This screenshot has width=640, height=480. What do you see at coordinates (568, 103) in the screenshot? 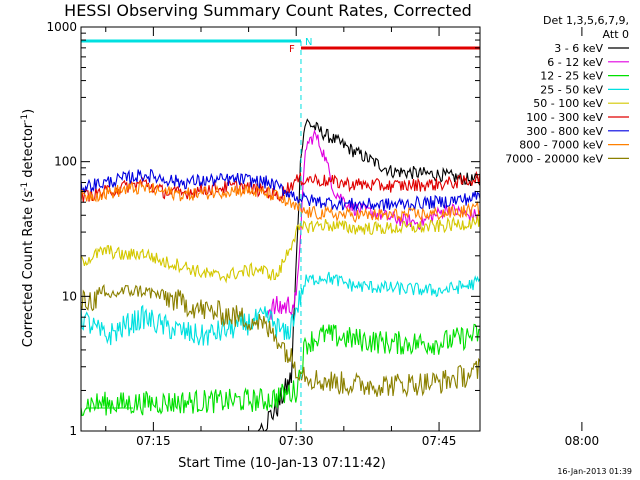
I see `legend-label-50-100-kev: 50 - 100 keV` at bounding box center [568, 103].